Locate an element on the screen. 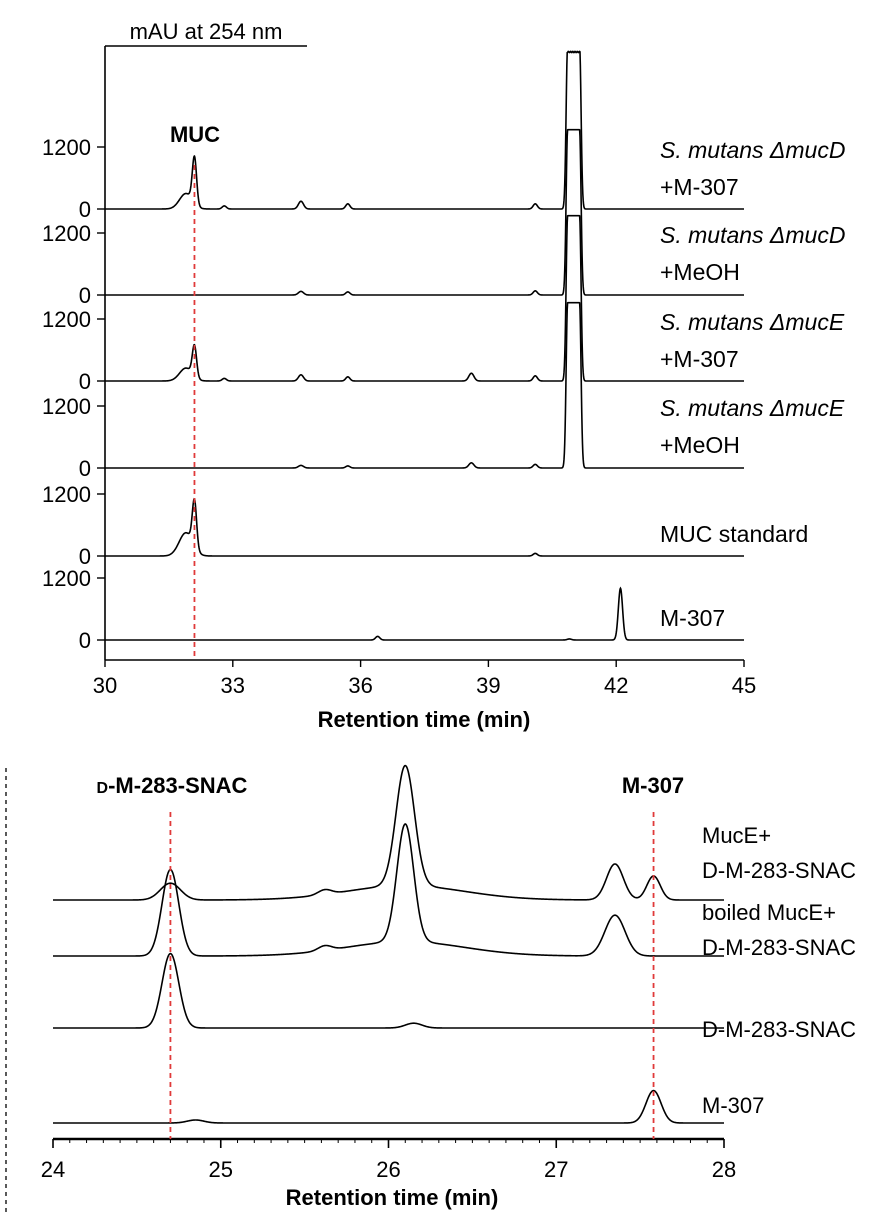 The width and height of the screenshot is (887, 1217). trace-2: S. mutans ΔmucD +MeOH is located at coordinates (475, 212).